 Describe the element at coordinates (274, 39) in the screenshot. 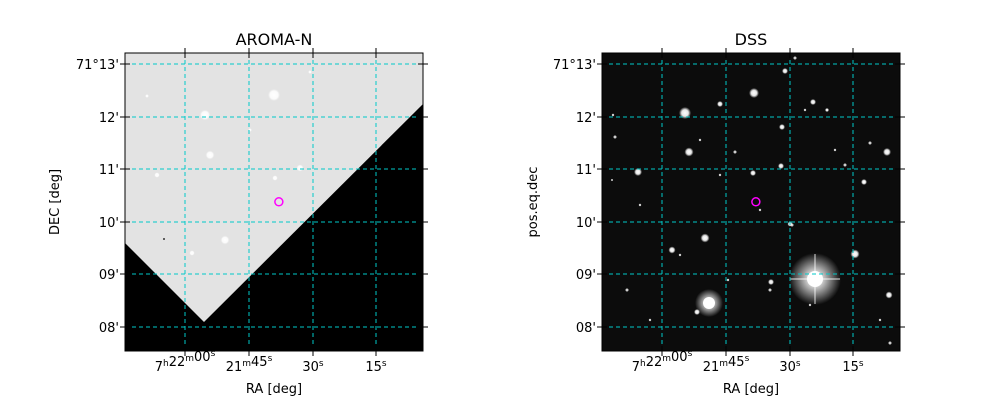

I see `panel-title: AROMA-N` at that location.